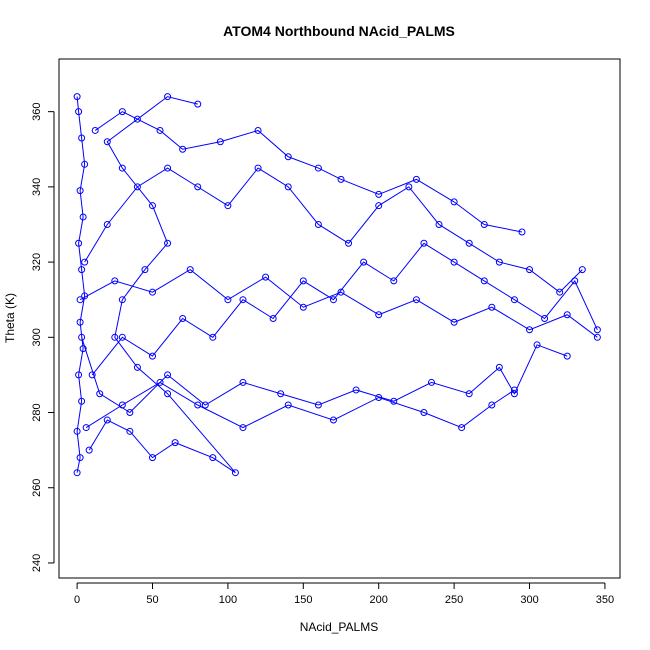 The image size is (650, 650). What do you see at coordinates (605, 600) in the screenshot?
I see `x-tick-label: 350` at bounding box center [605, 600].